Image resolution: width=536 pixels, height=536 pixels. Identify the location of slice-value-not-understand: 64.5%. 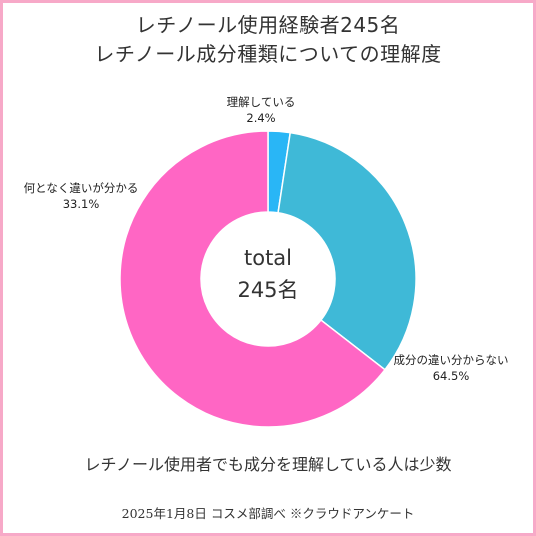
(451, 376).